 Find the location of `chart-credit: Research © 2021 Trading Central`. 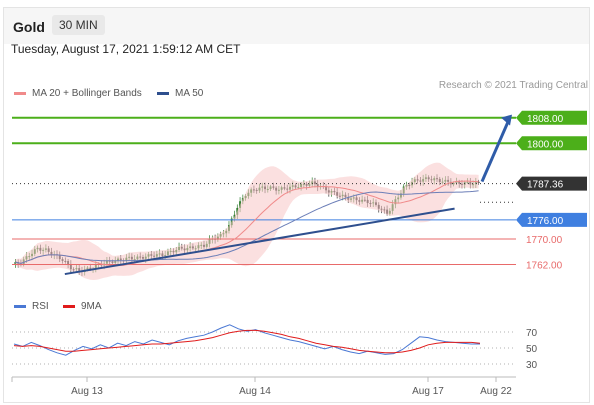

chart-credit: Research © 2021 Trading Central is located at coordinates (513, 85).